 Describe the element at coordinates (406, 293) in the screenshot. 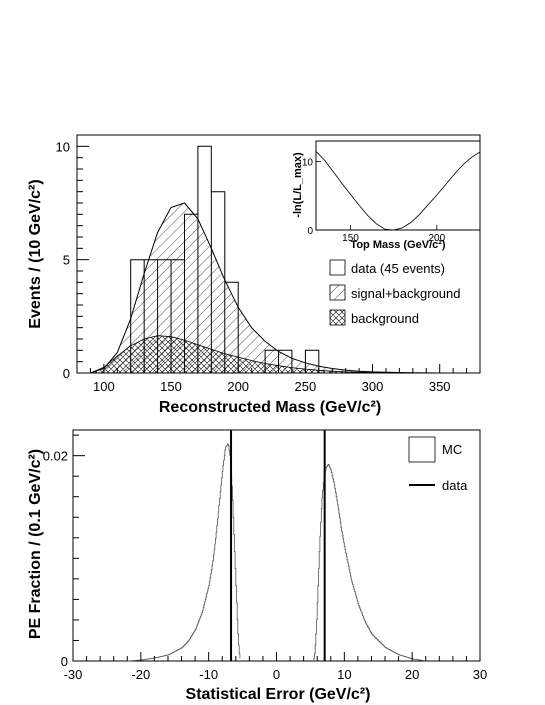

I see `legend-label-signal-background: signal+background` at that location.